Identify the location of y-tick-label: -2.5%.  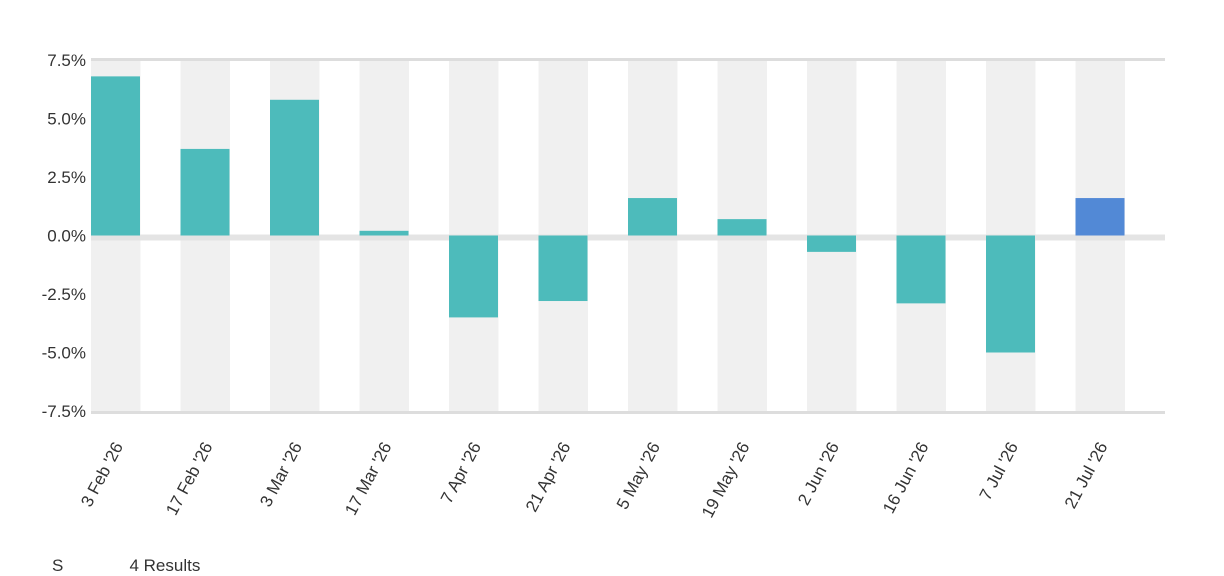
(64, 294).